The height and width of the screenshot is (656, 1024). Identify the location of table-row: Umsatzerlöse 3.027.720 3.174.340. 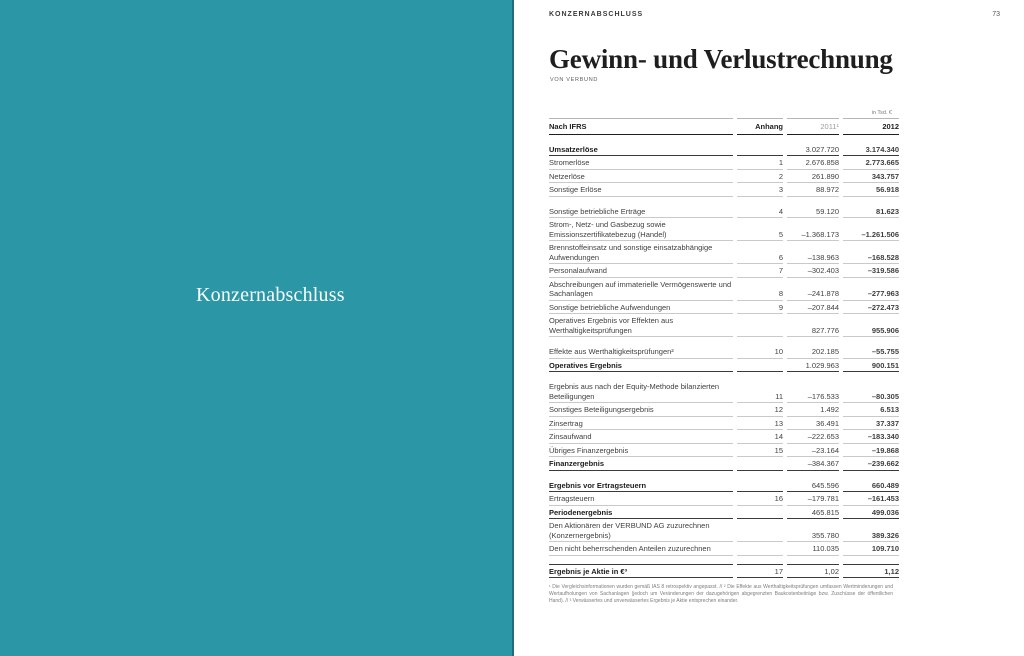
(724, 149).